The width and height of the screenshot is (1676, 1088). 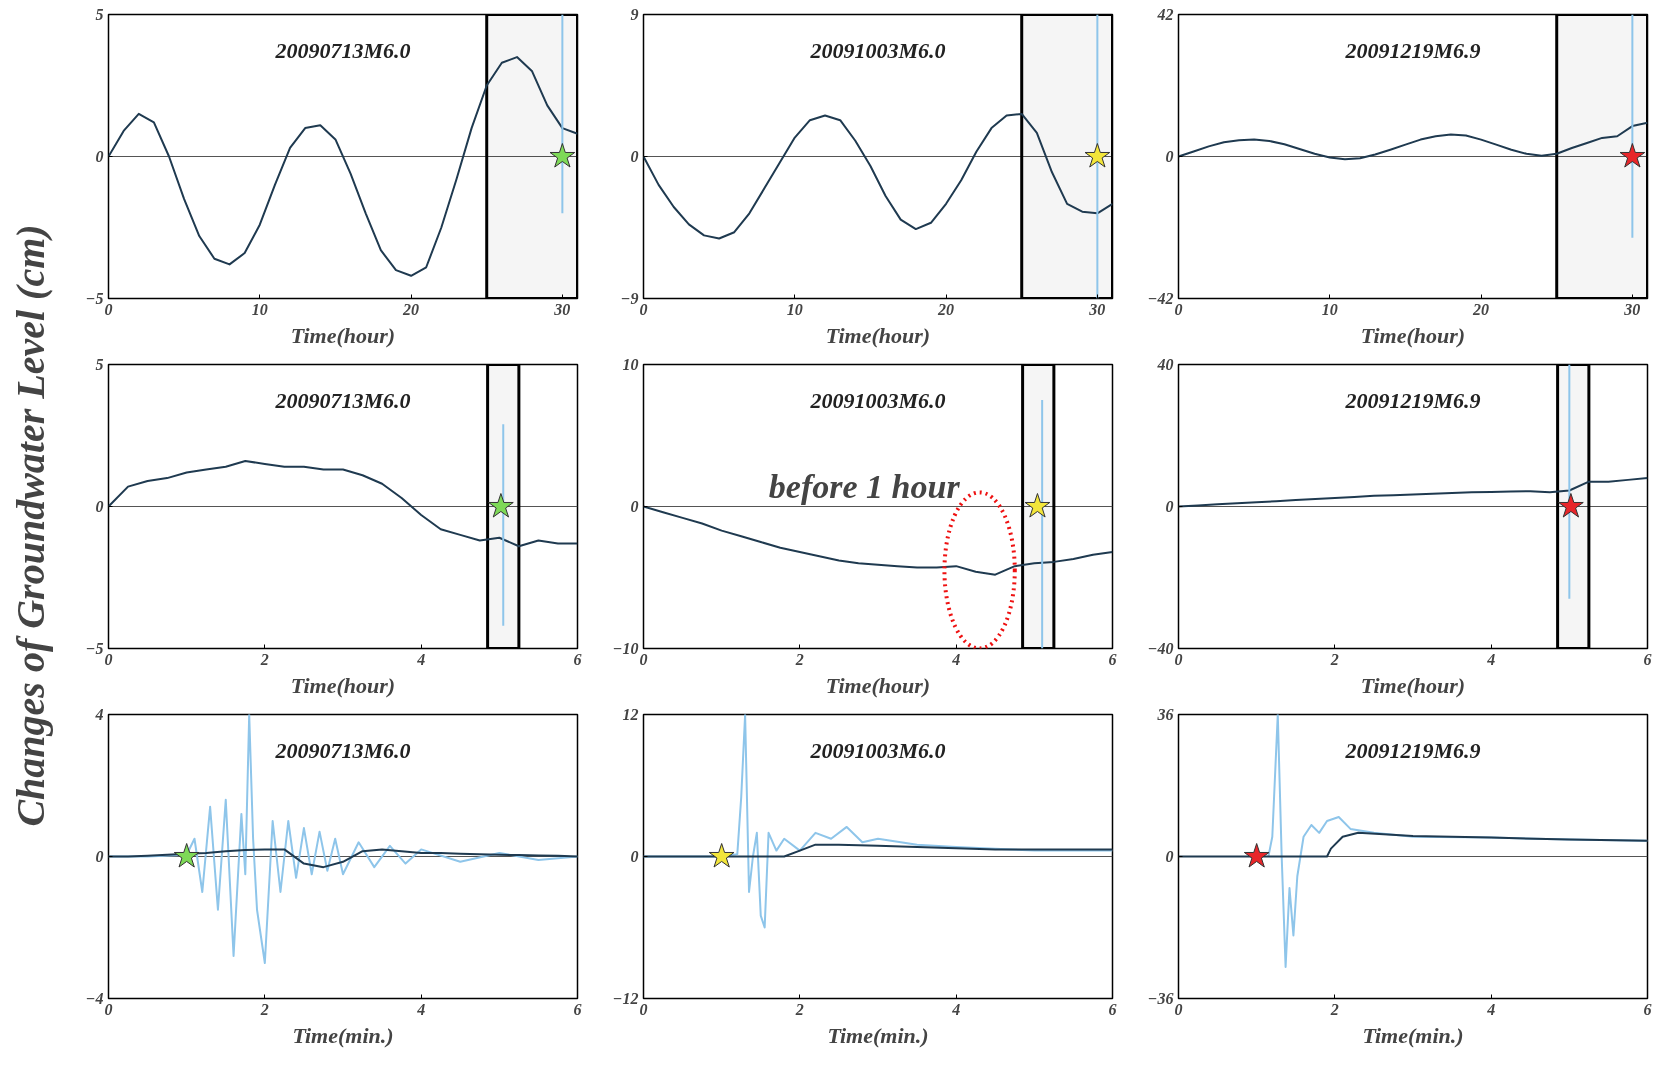 What do you see at coordinates (30, 525) in the screenshot?
I see `y-axis-title: Changes of Groundwater Level (cm)` at bounding box center [30, 525].